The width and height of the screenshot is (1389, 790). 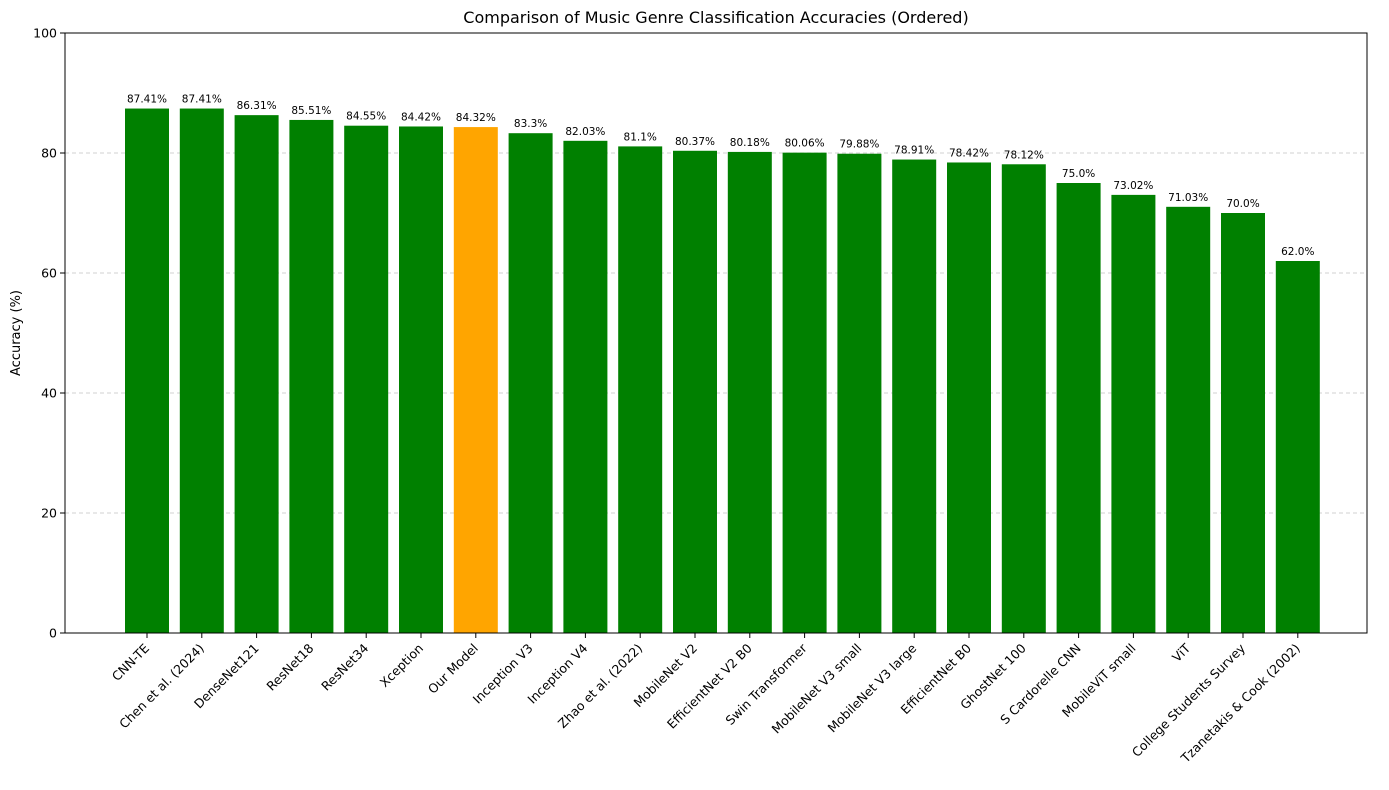 What do you see at coordinates (49, 333) in the screenshot?
I see `y-axis-ticks: 0 20 40 60 80 100` at bounding box center [49, 333].